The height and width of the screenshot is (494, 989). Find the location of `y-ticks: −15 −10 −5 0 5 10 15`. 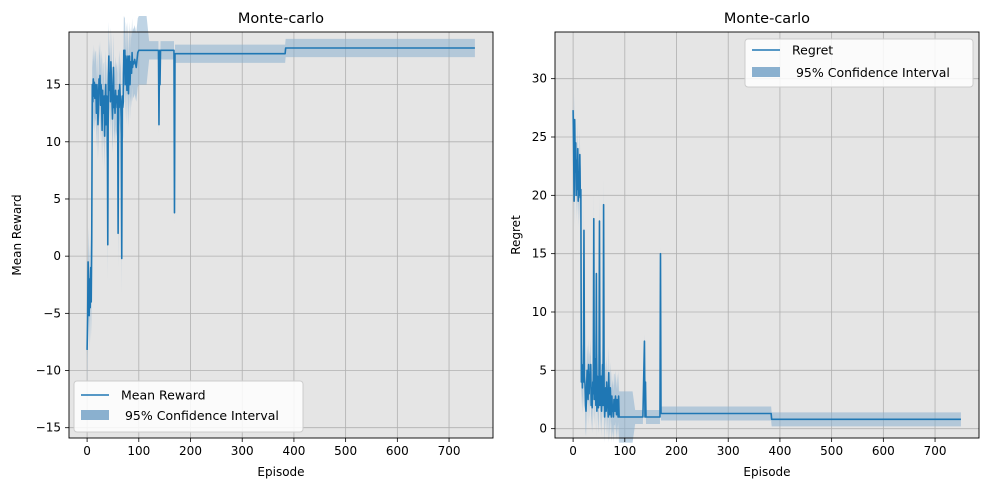

y-ticks: −15 −10 −5 0 5 10 15 is located at coordinates (52, 256).